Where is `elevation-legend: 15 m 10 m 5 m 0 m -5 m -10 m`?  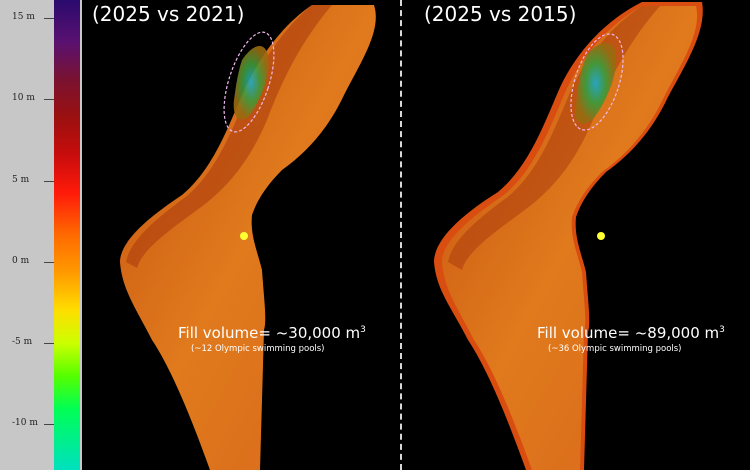
elevation-legend: 15 m 10 m 5 m 0 m -5 m -10 m is located at coordinates (41, 235).